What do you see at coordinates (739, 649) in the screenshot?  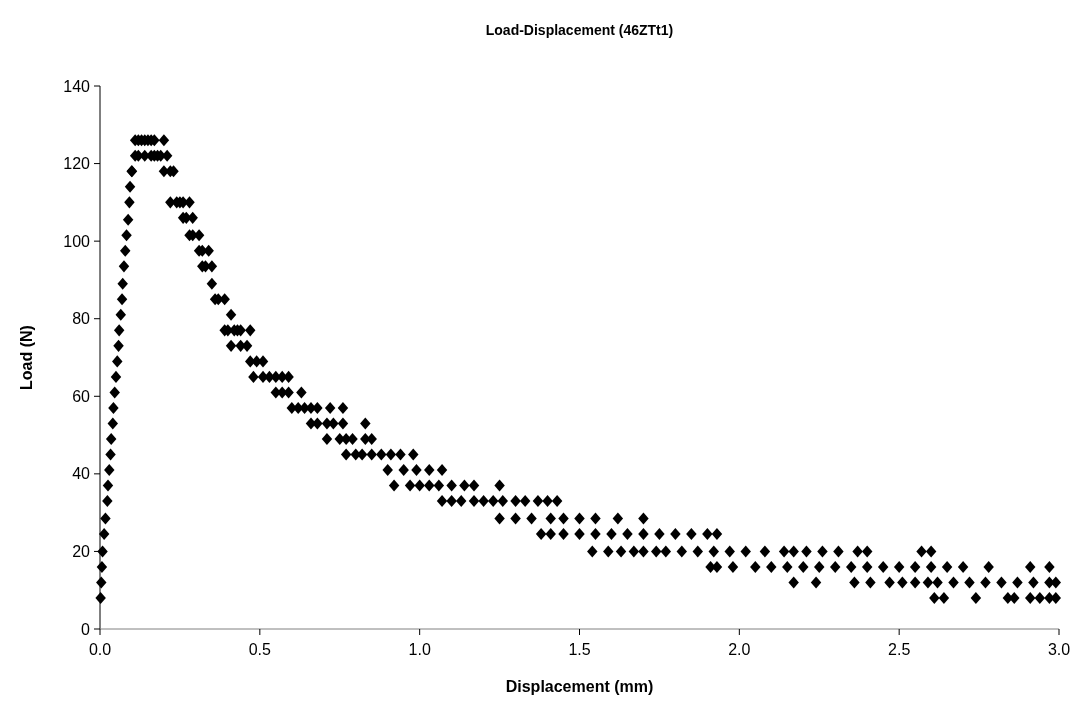 I see `x-tick-label: 2.0` at bounding box center [739, 649].